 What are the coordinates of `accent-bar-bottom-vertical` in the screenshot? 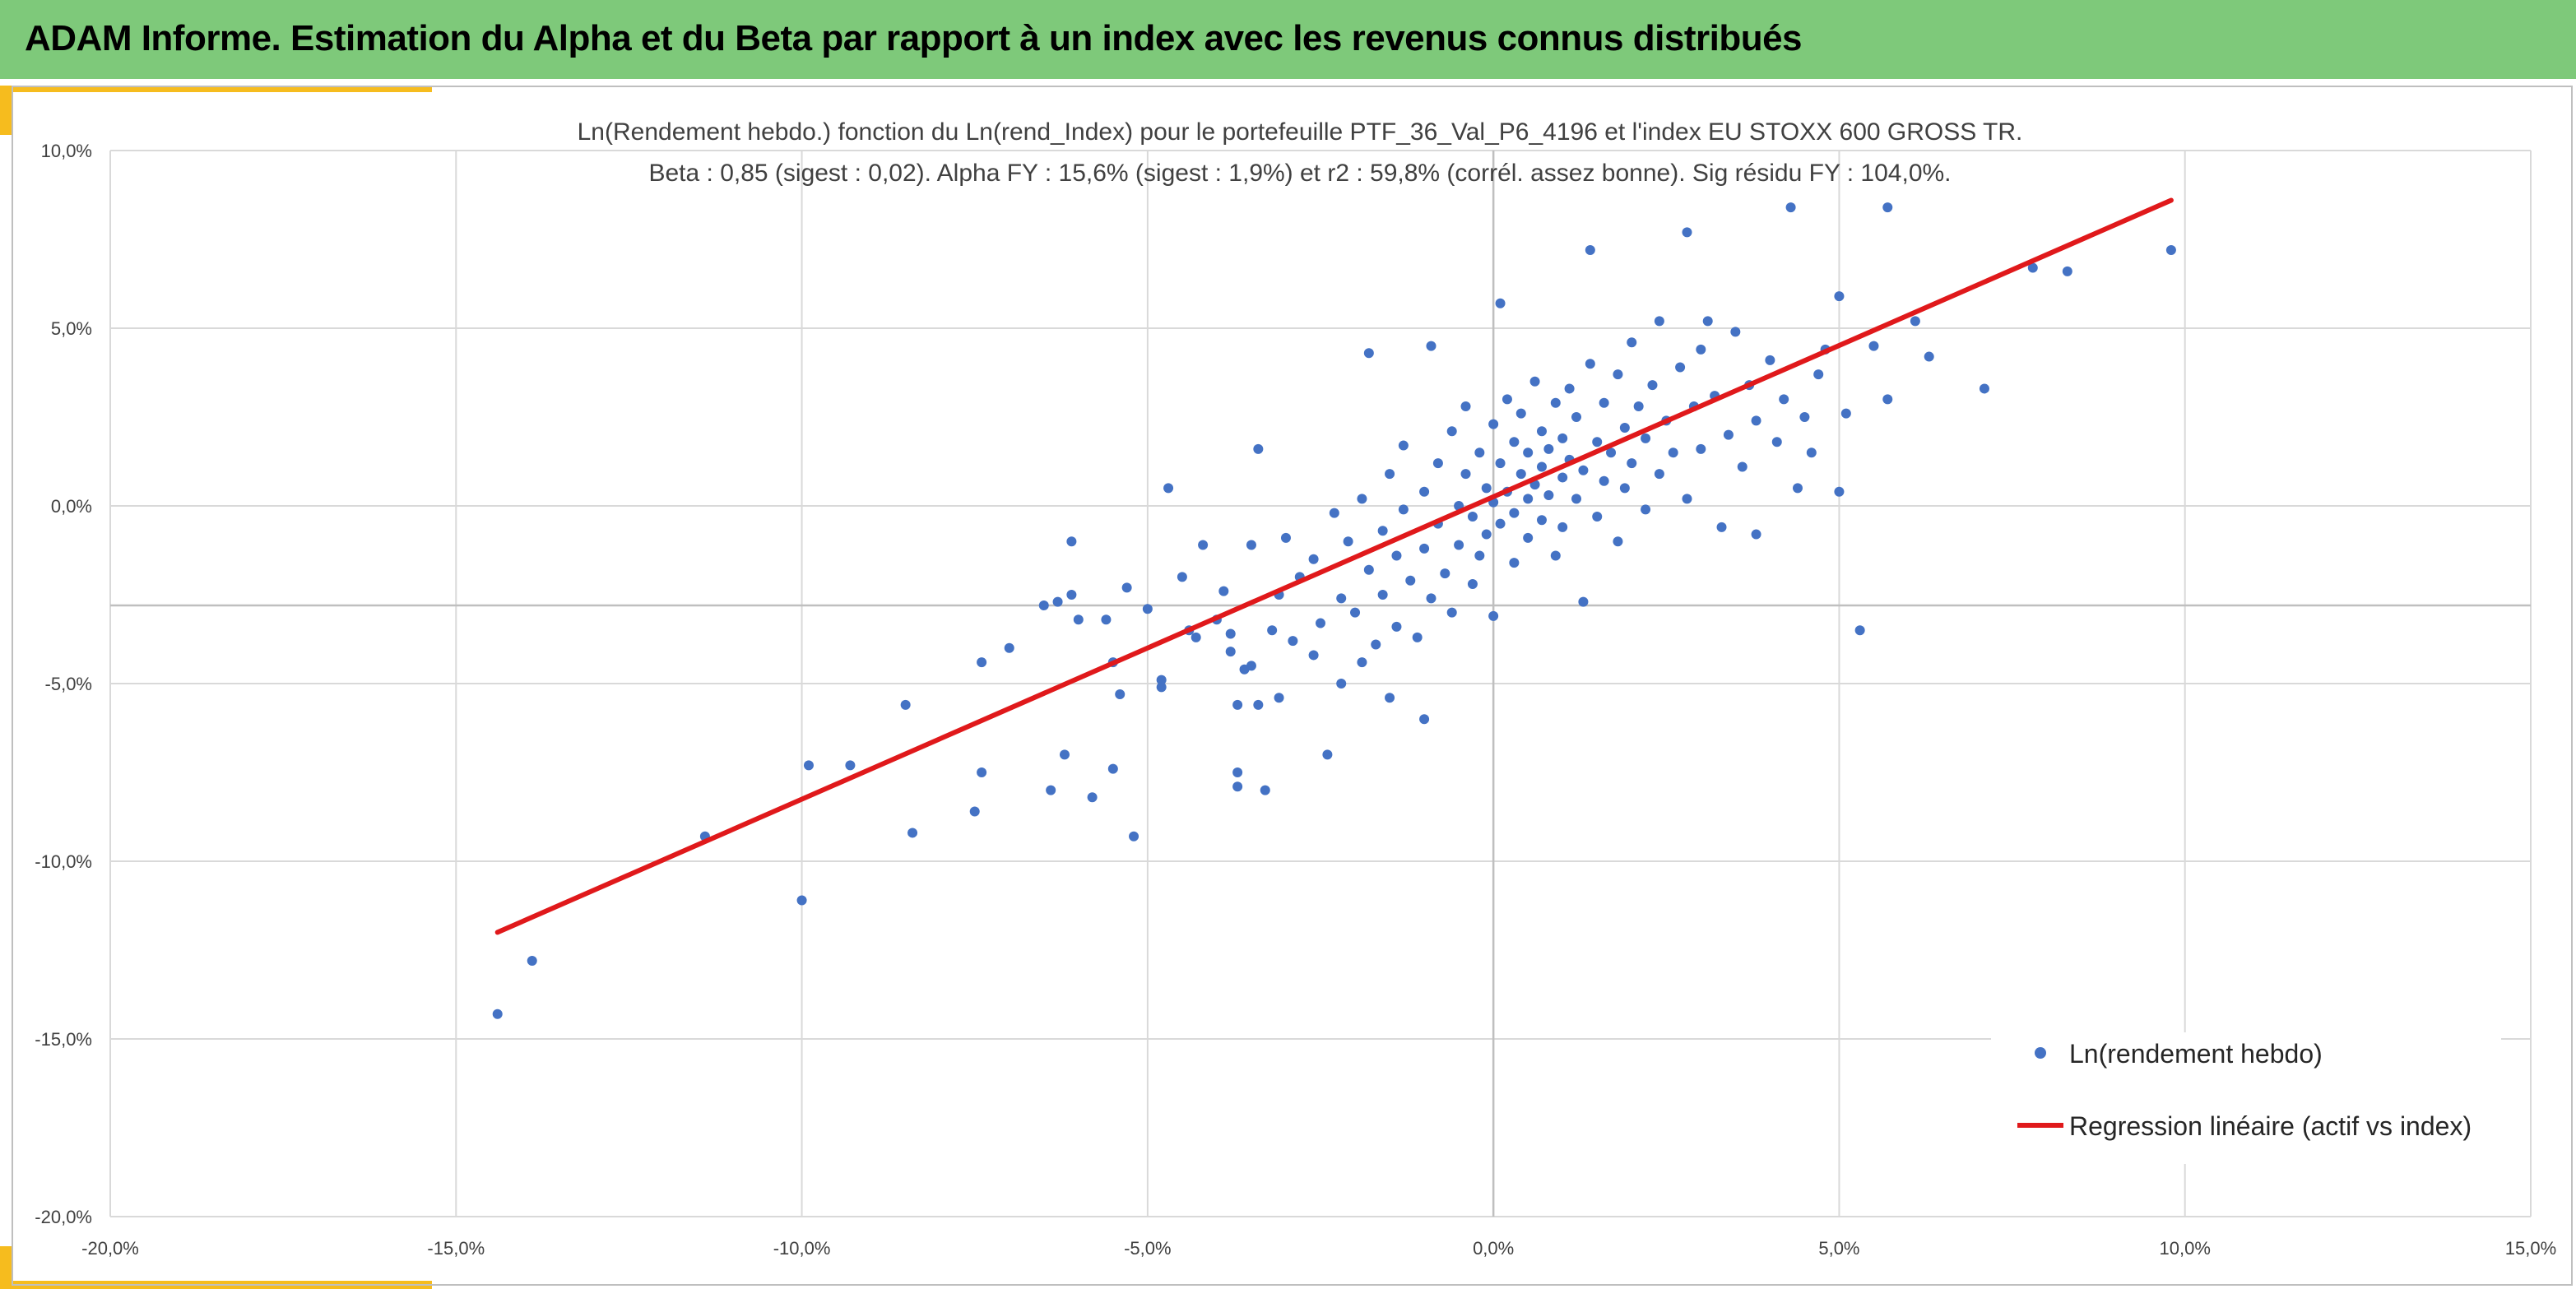 It's located at (6, 1267).